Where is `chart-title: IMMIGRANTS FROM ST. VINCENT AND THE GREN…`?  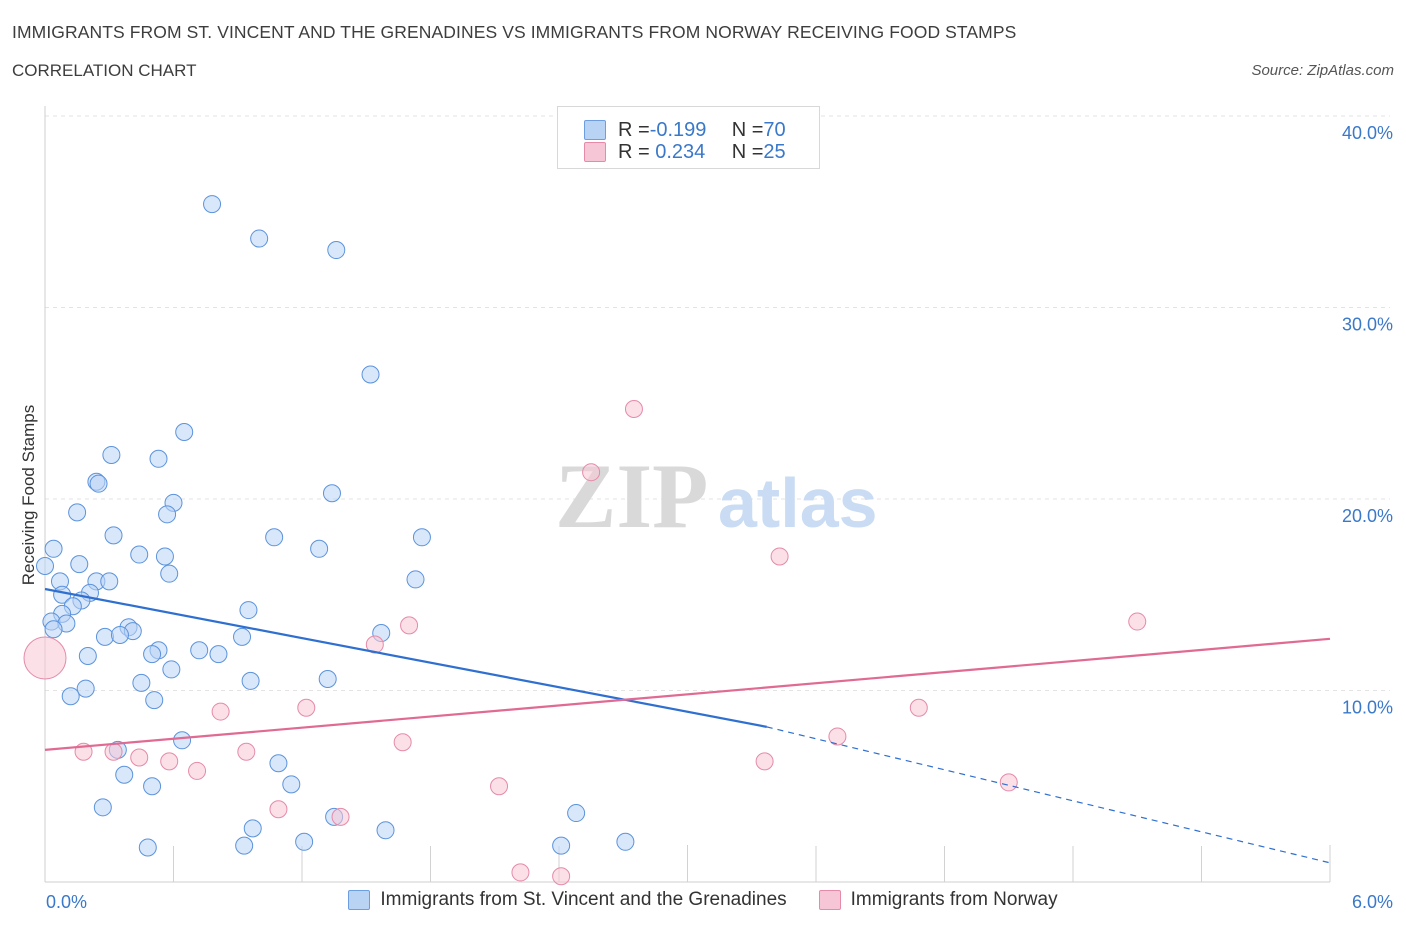
chart-title: IMMIGRANTS FROM ST. VINCENT AND THE GREN… is located at coordinates (514, 32).